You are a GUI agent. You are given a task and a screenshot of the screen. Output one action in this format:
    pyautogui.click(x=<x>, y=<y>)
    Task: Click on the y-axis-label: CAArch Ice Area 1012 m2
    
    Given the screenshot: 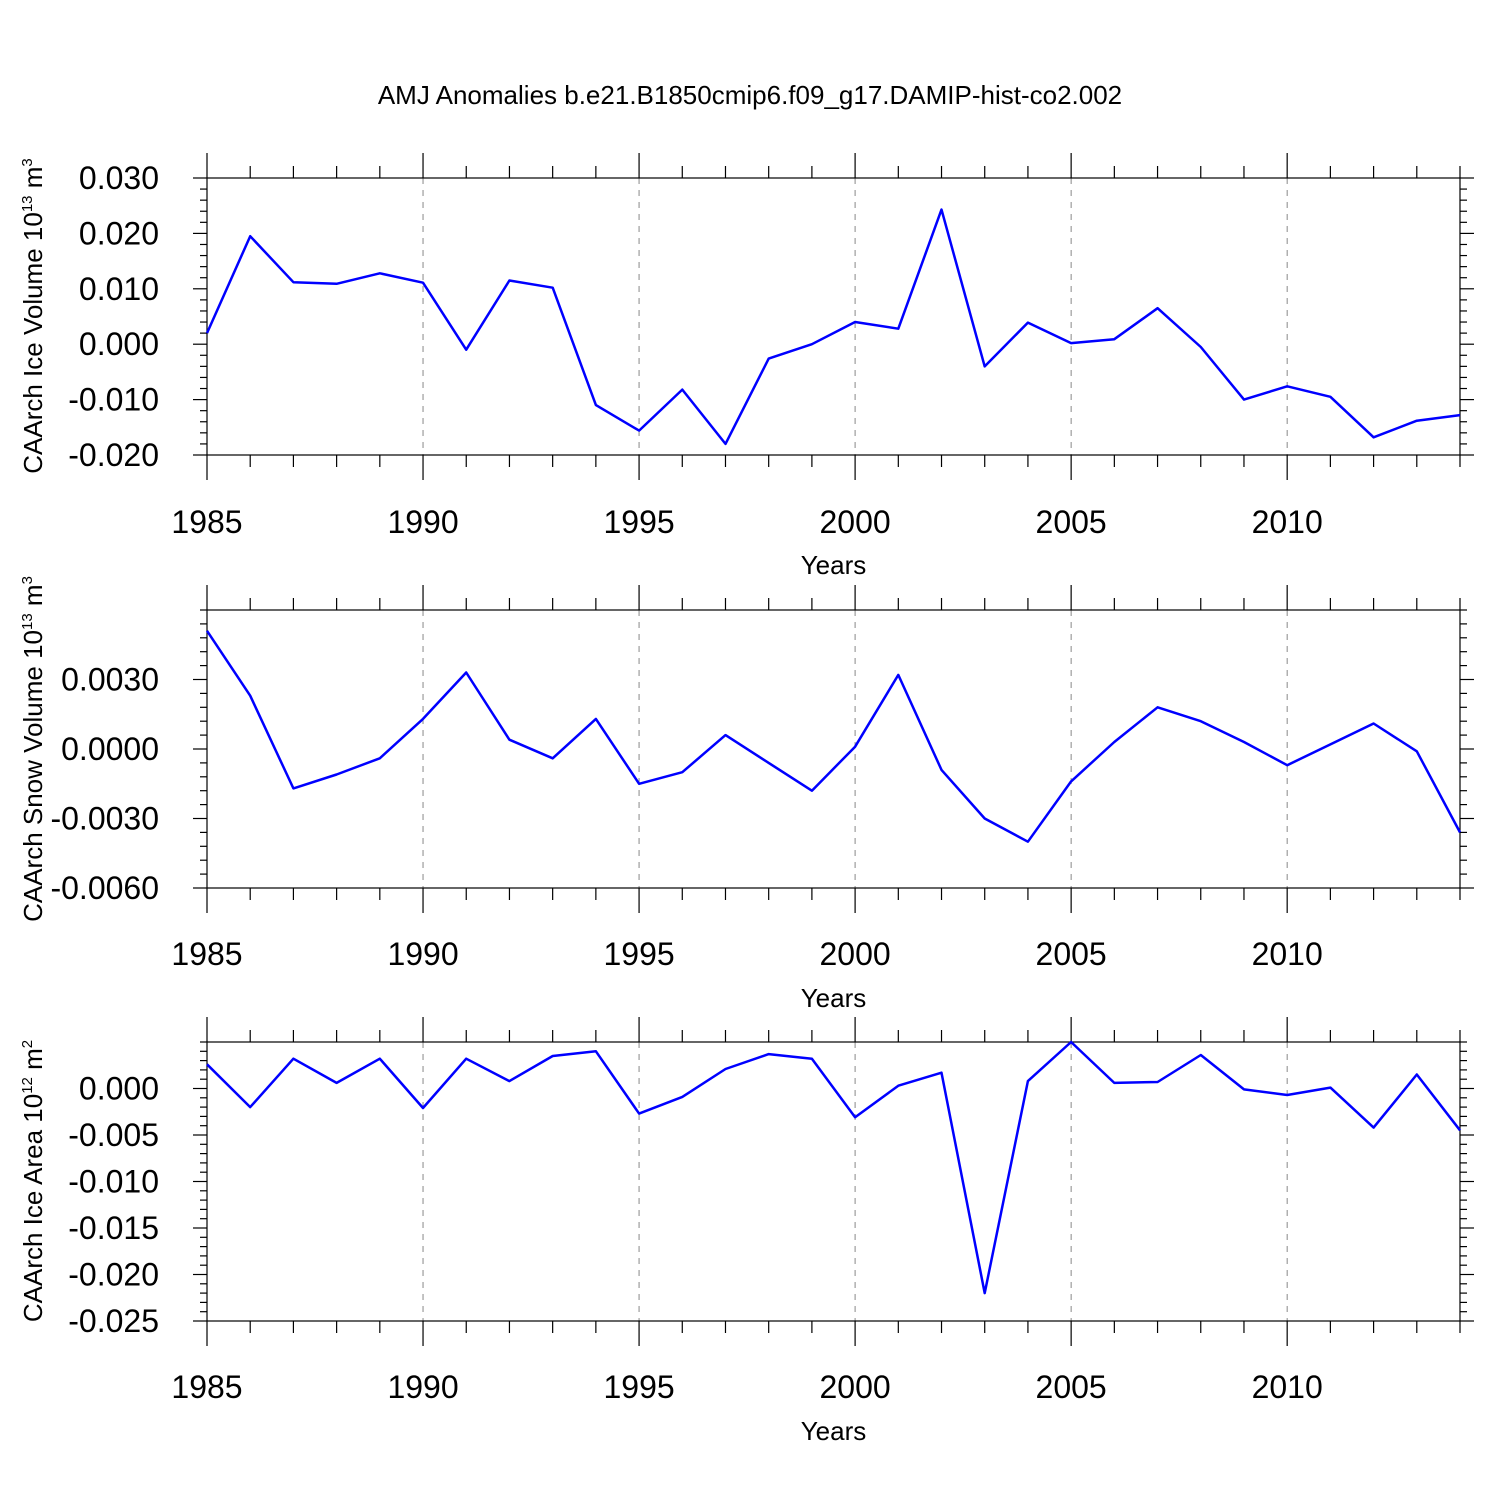 What is the action you would take?
    pyautogui.click(x=33, y=1181)
    